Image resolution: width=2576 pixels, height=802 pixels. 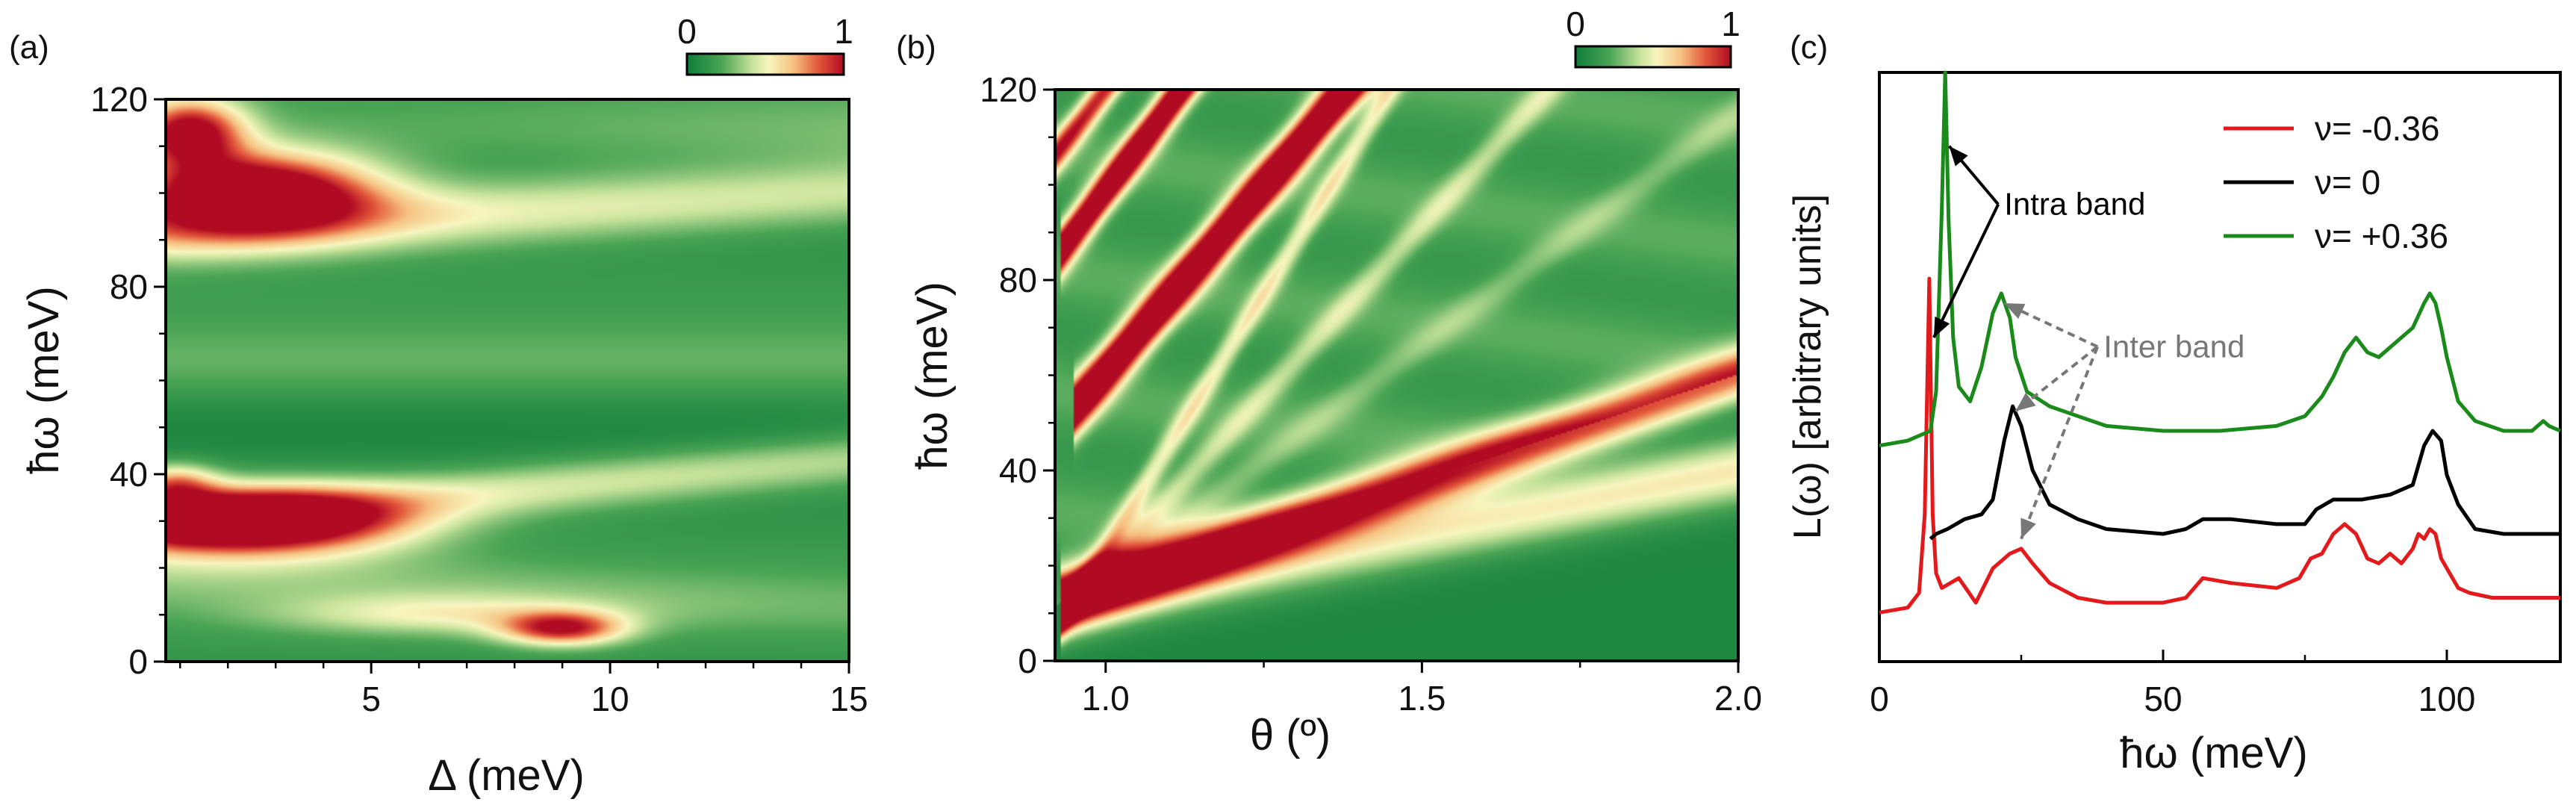 What do you see at coordinates (2173, 346) in the screenshot?
I see `annotation-label-1: Inter band` at bounding box center [2173, 346].